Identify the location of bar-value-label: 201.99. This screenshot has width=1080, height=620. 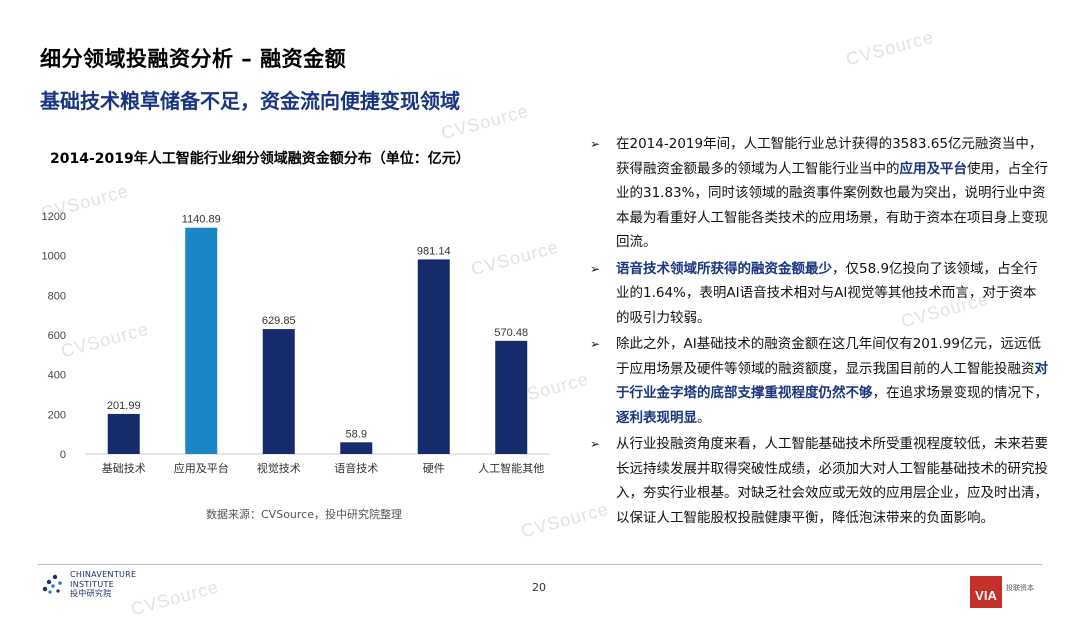
(124, 406).